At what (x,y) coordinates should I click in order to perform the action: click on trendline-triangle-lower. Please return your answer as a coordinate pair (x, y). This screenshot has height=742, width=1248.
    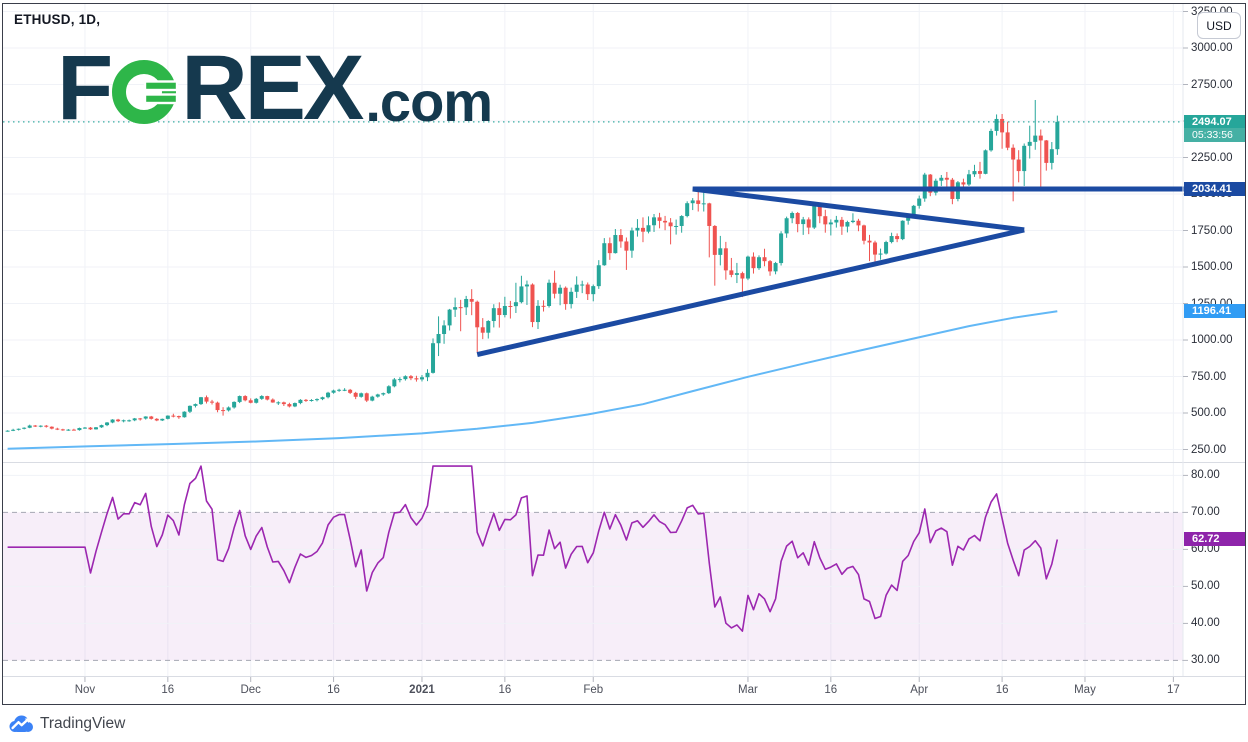
    Looking at the image, I should click on (750, 292).